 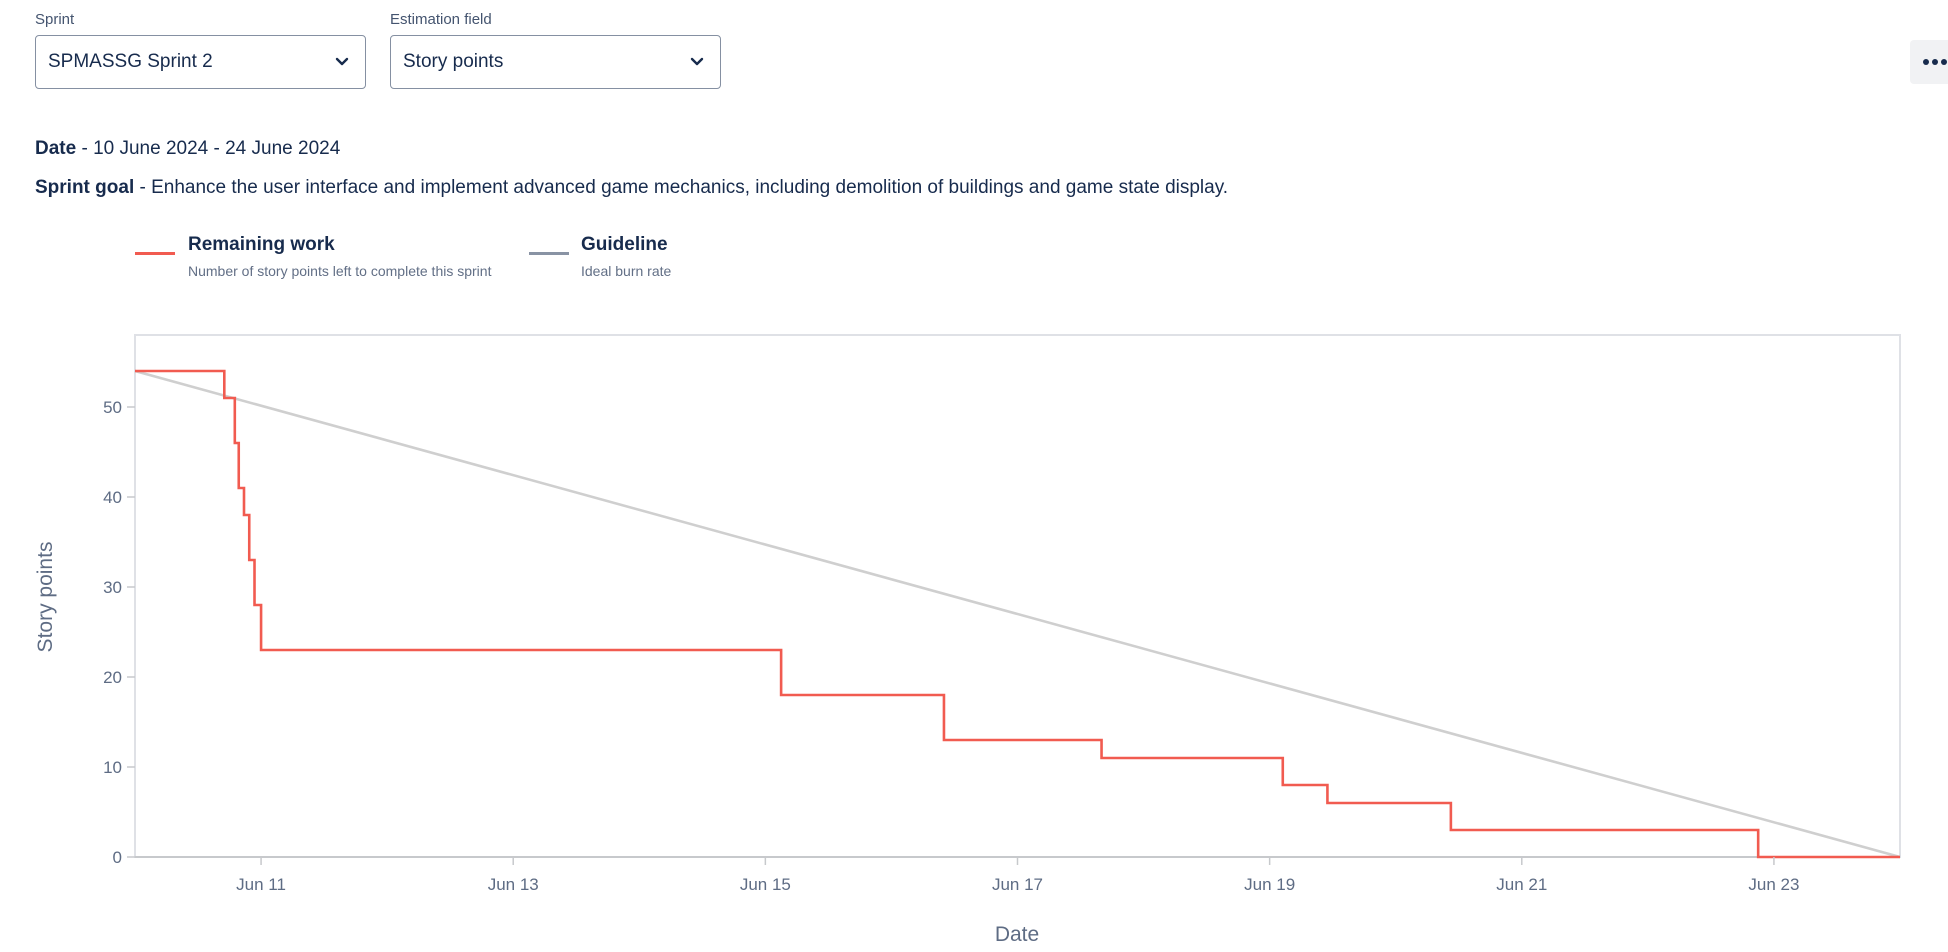 What do you see at coordinates (261, 884) in the screenshot?
I see `x-tick-label: Jun 11` at bounding box center [261, 884].